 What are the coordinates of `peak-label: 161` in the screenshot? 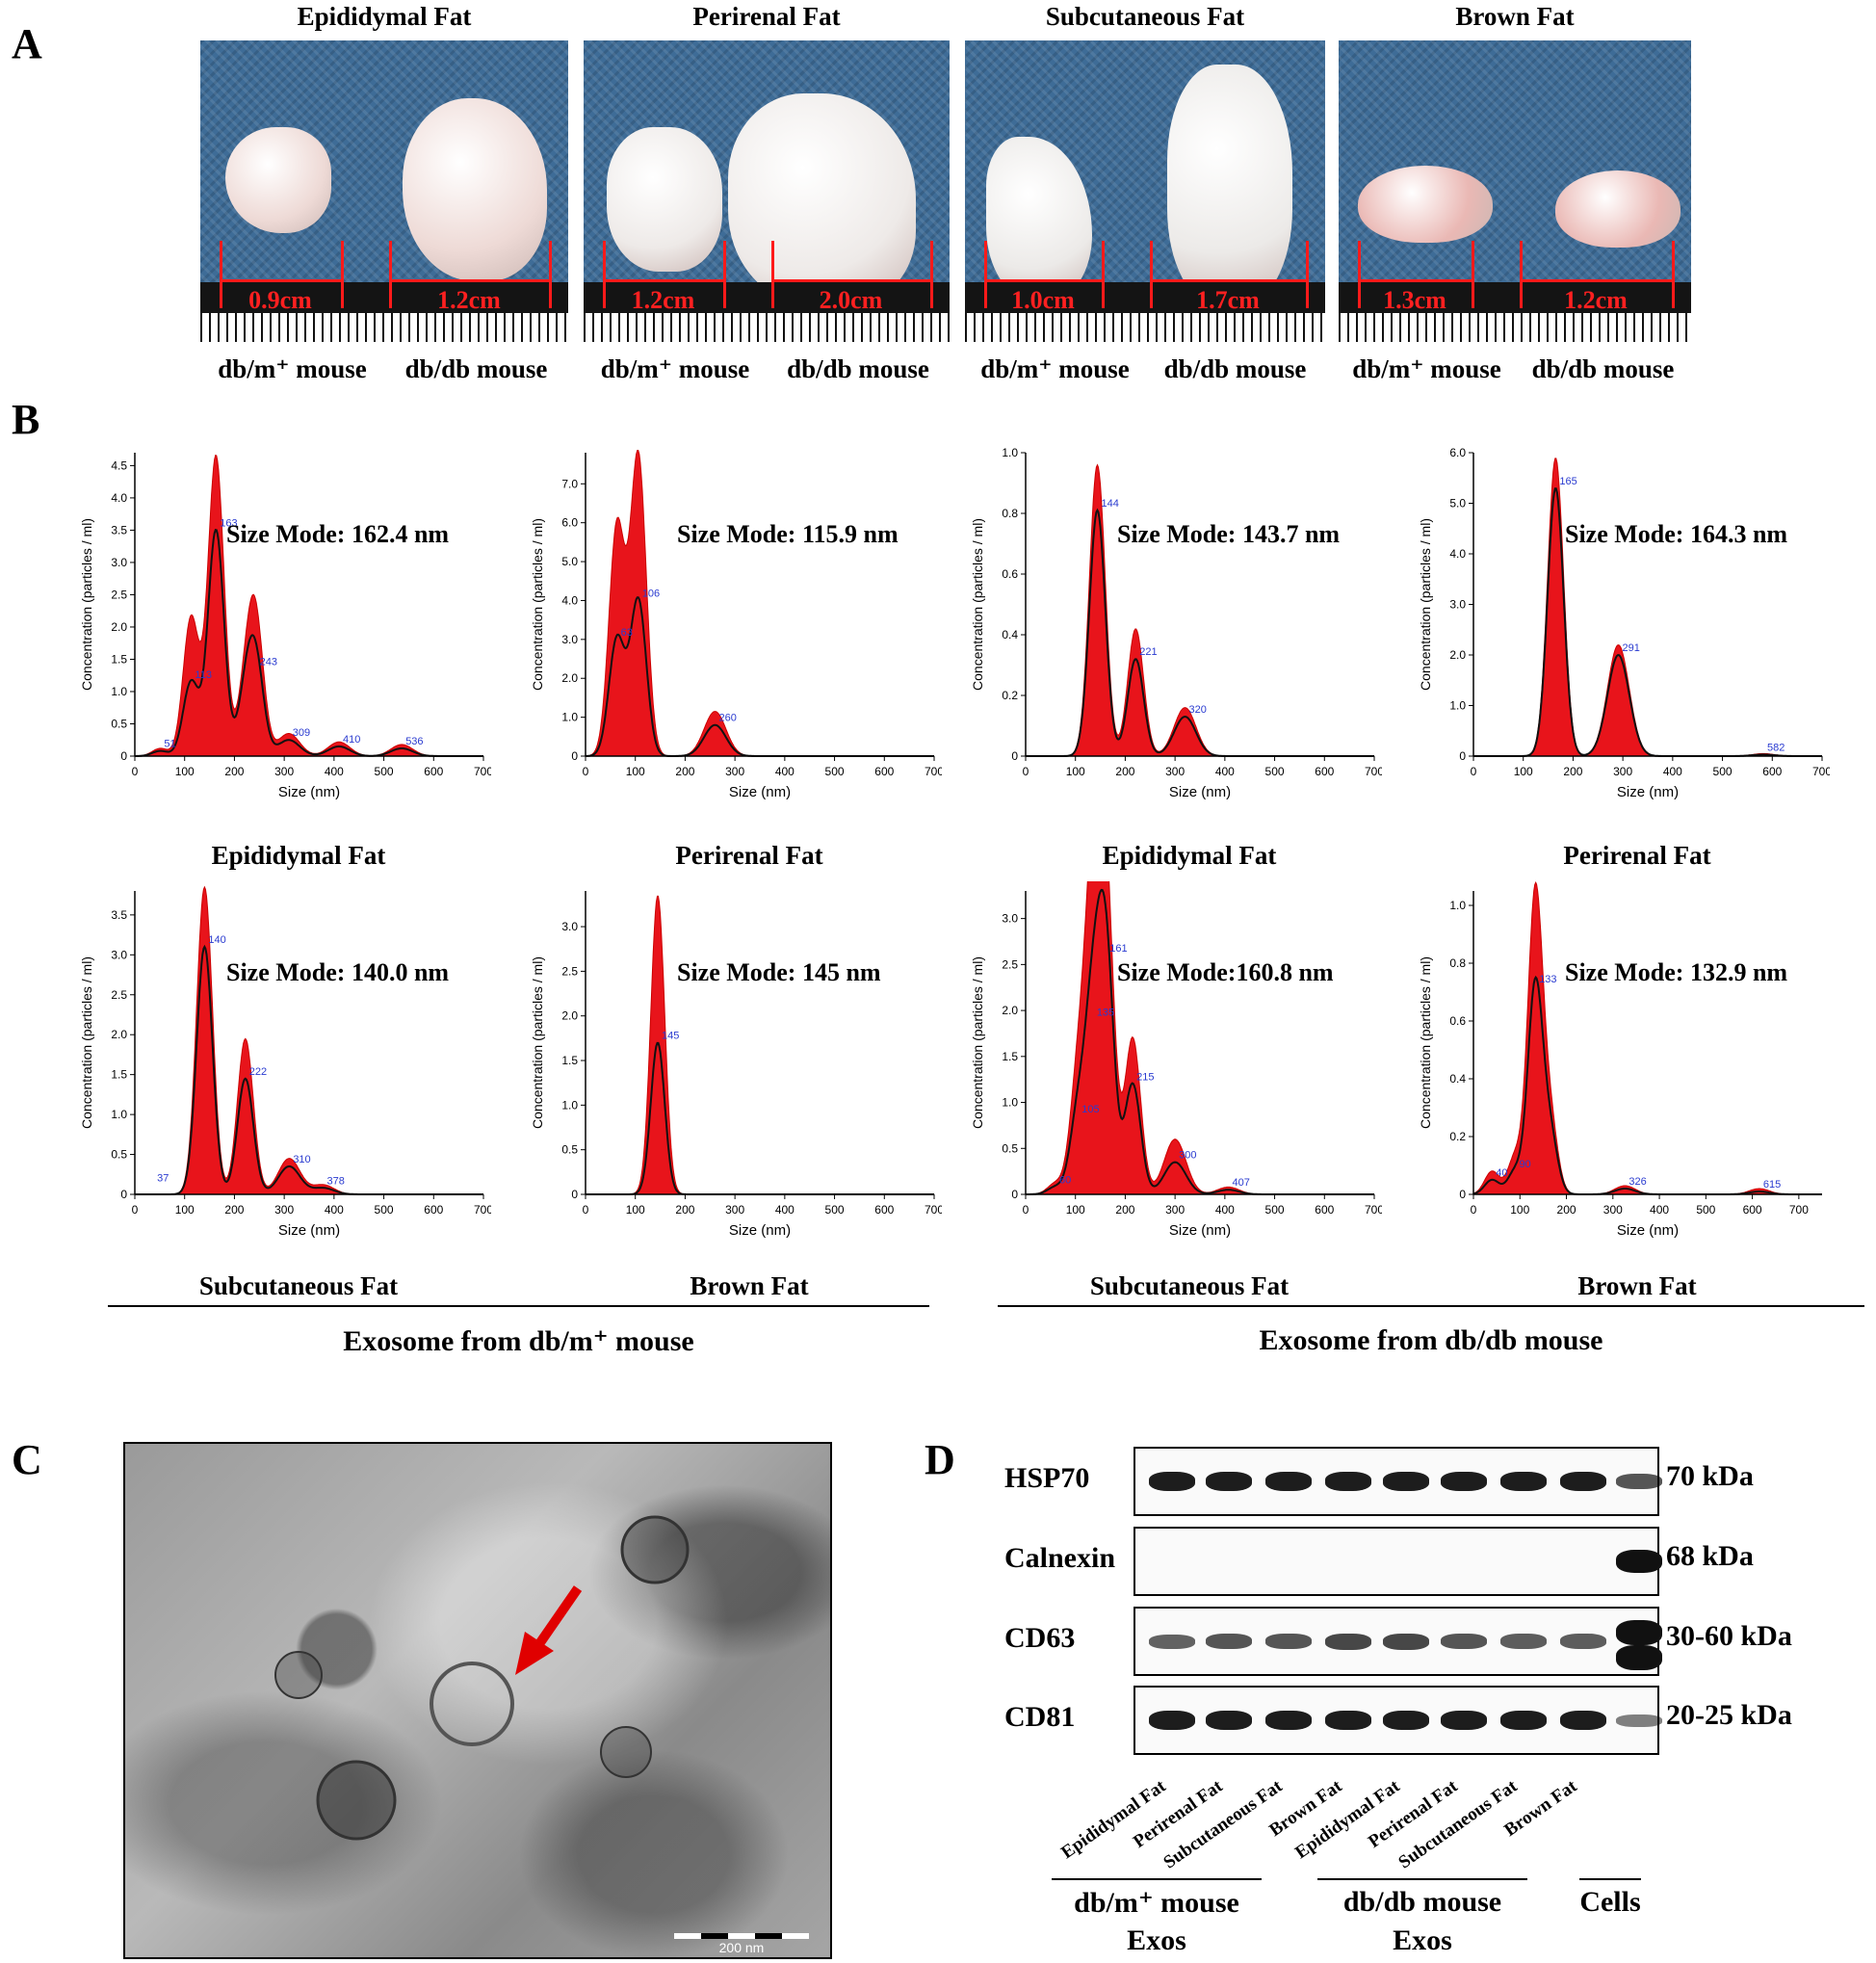 It's located at (1118, 949).